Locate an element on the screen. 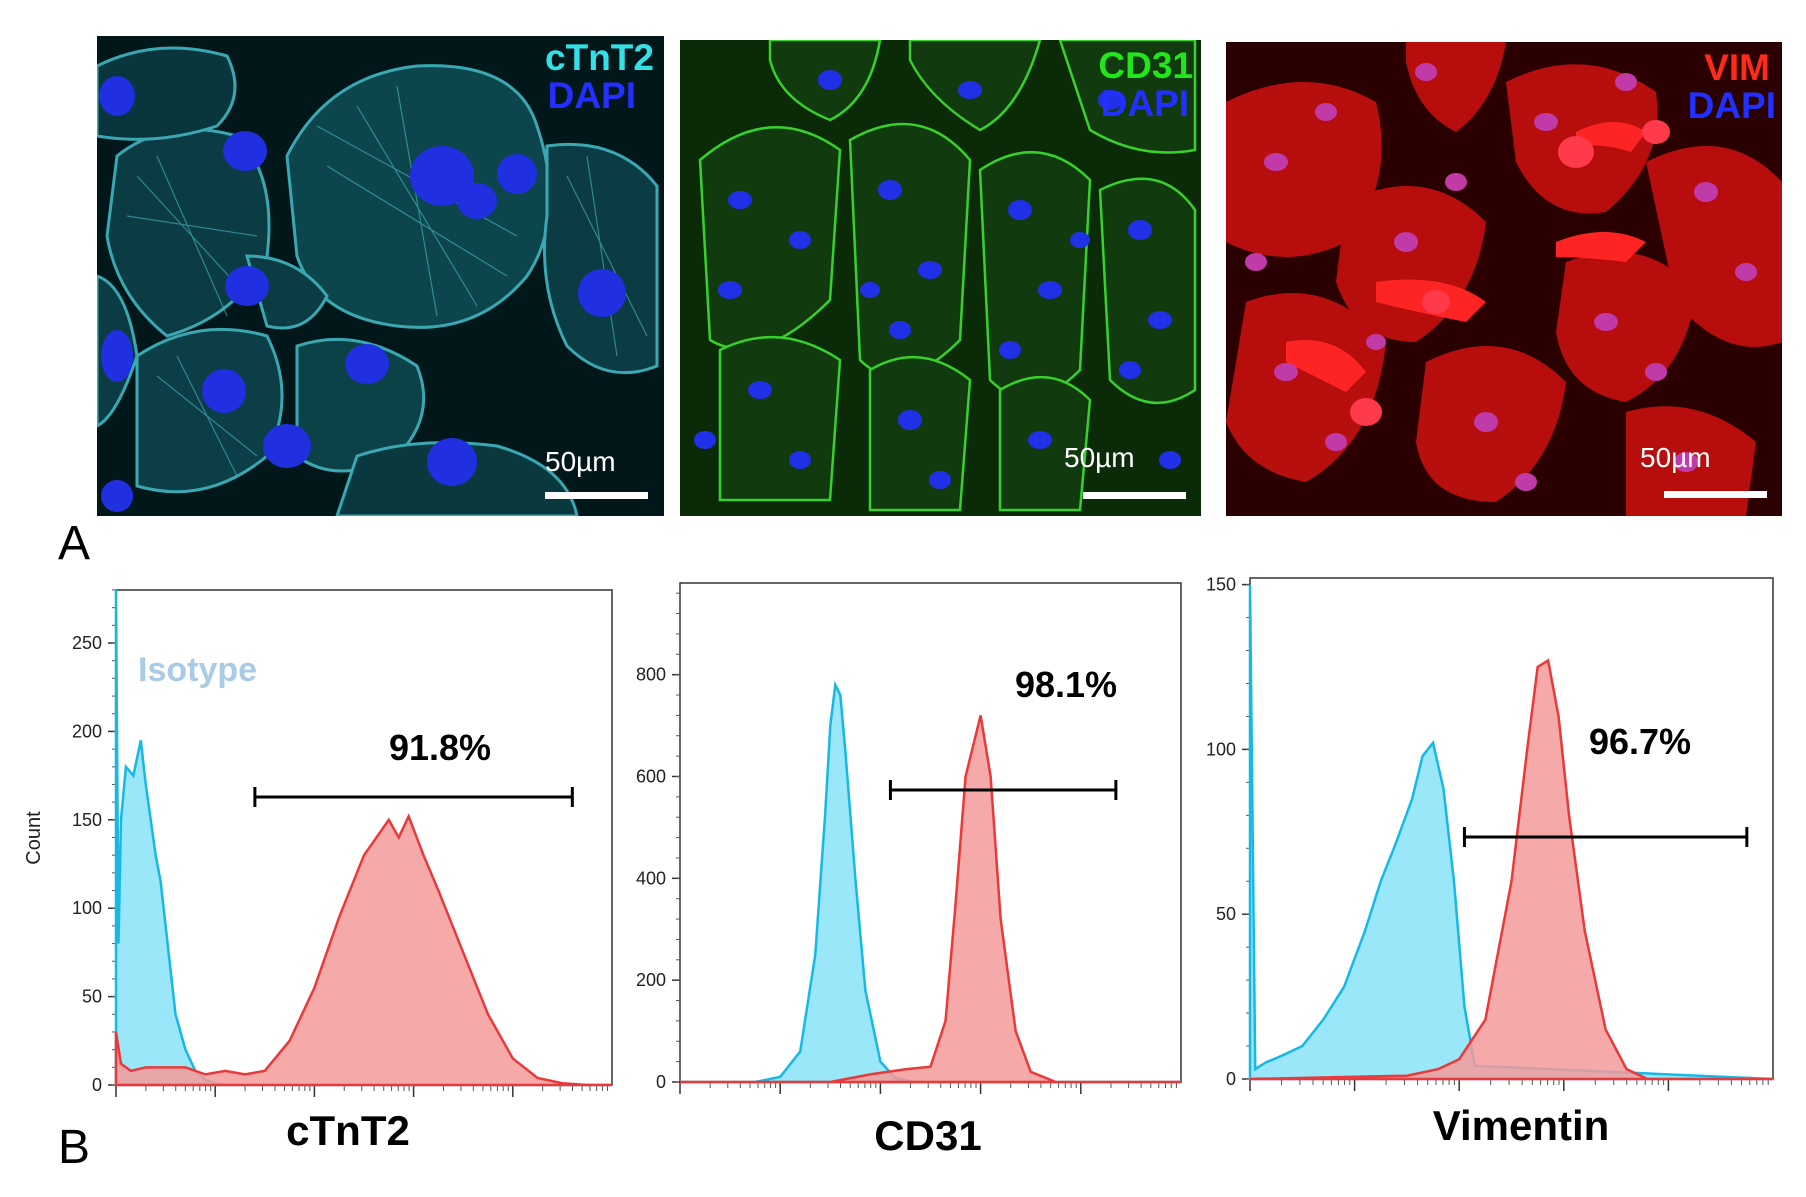 The image size is (1806, 1197). chart-2-ytick-label: 600 is located at coordinates (651, 776).